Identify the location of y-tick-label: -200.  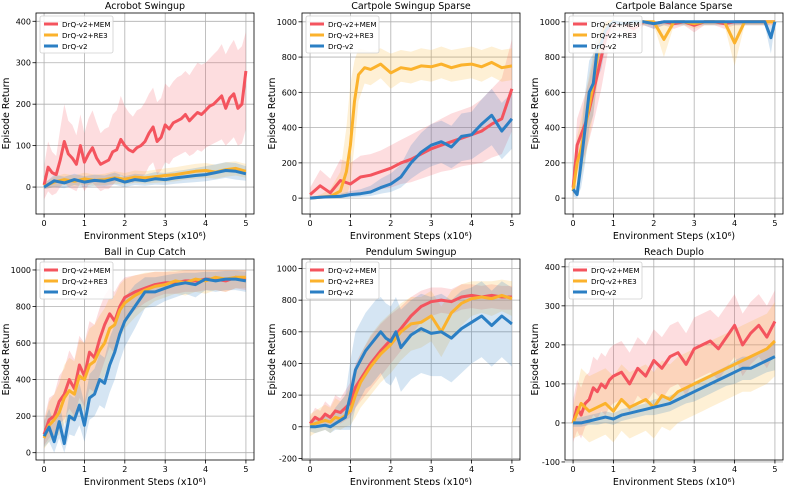
(288, 458).